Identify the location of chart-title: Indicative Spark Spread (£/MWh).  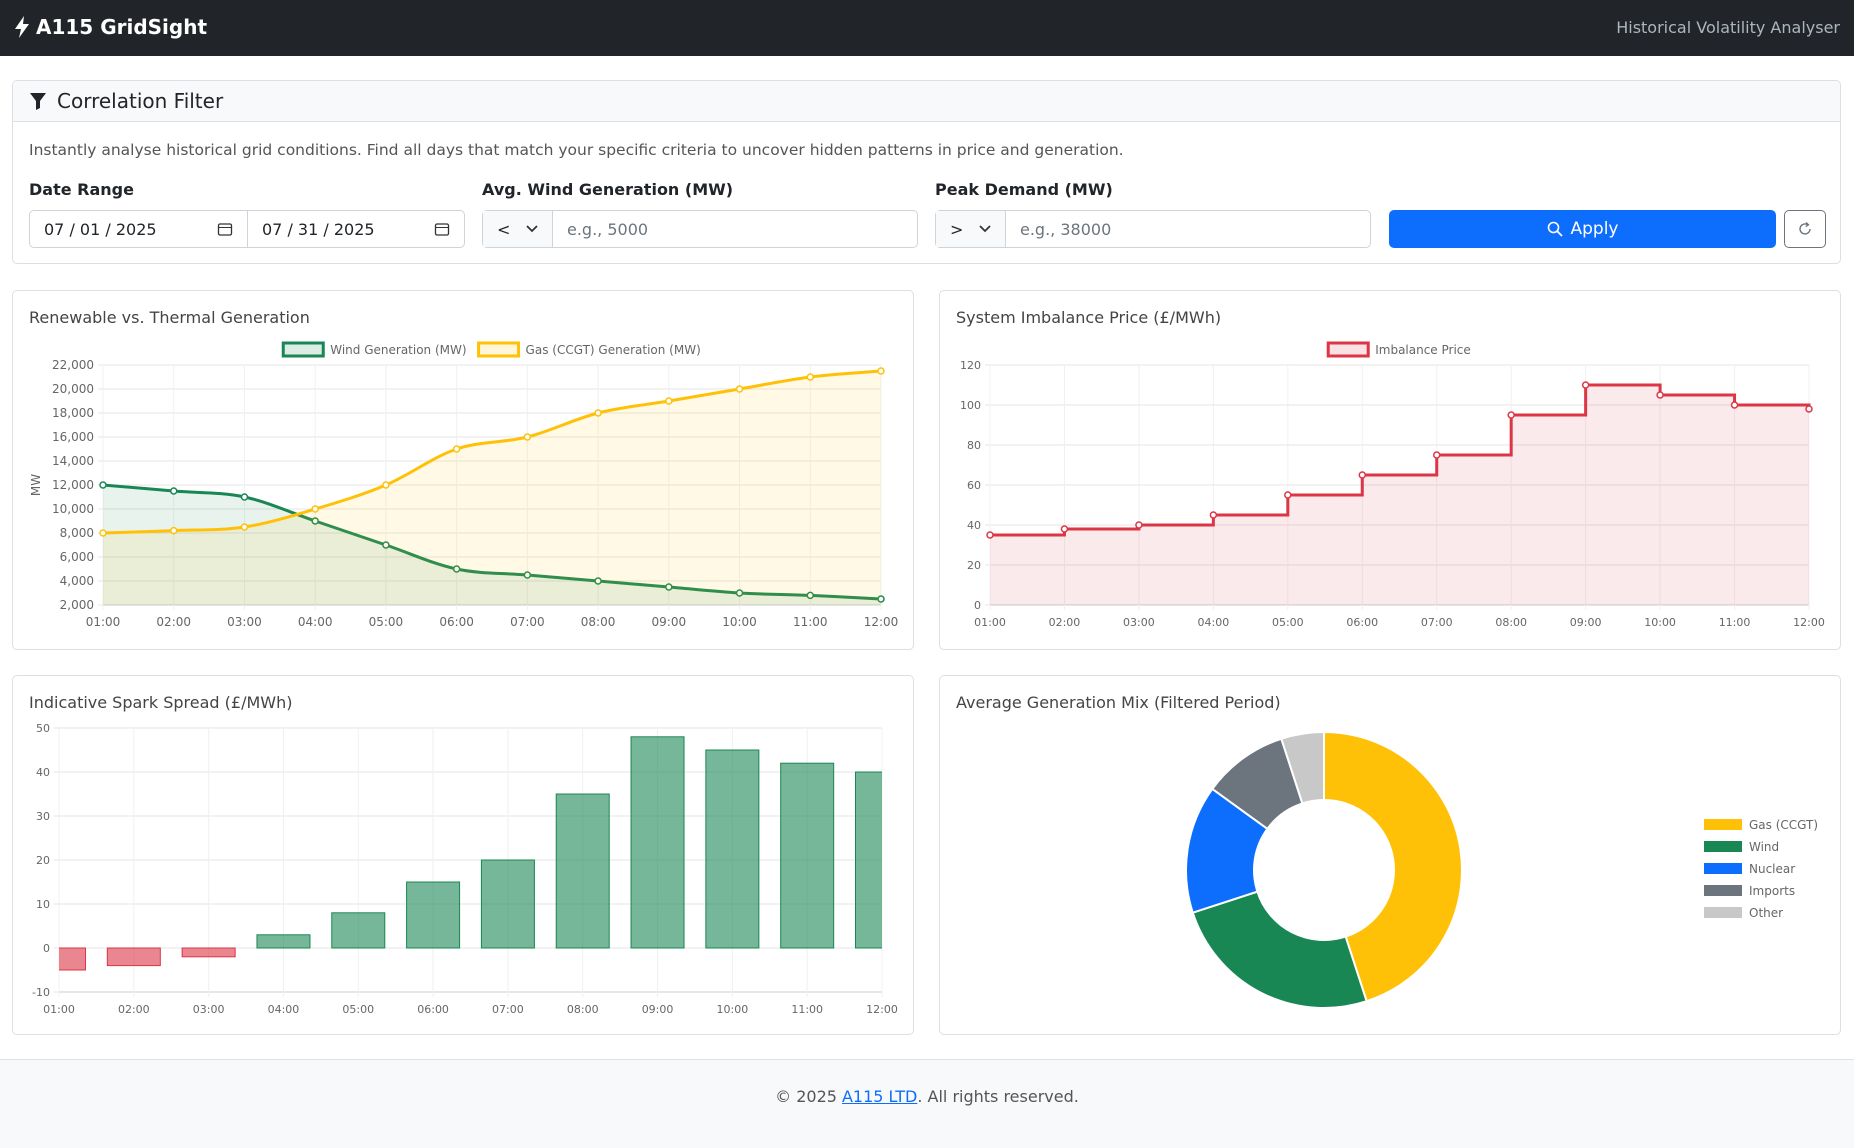
(160, 702).